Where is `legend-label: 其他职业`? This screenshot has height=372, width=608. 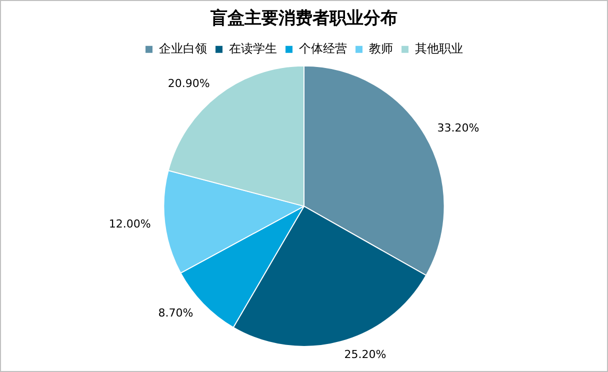
legend-label: 其他职业 is located at coordinates (439, 49).